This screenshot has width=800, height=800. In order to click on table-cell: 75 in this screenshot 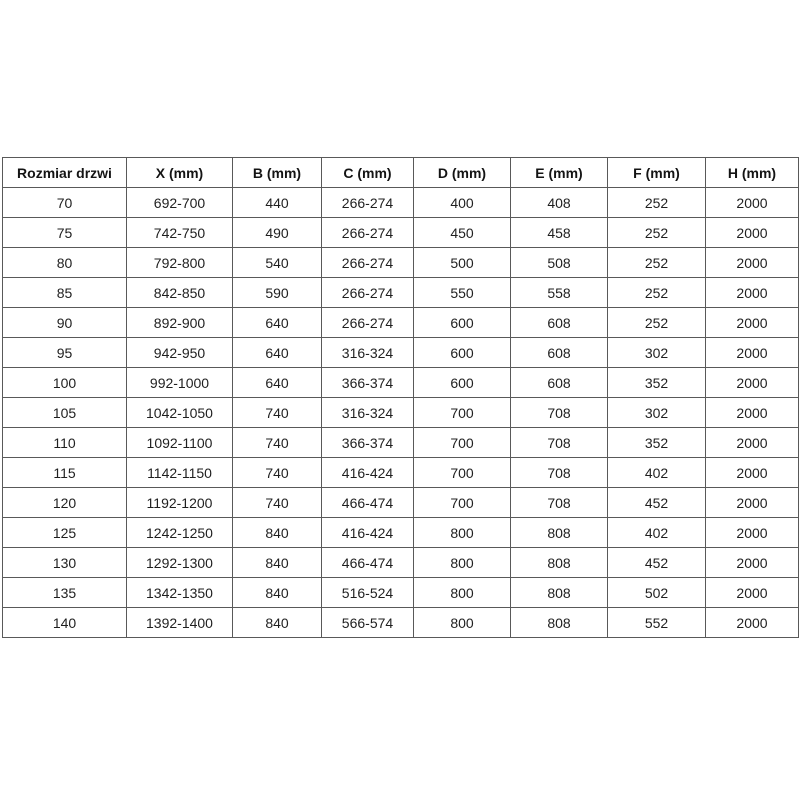, I will do `click(64, 232)`.